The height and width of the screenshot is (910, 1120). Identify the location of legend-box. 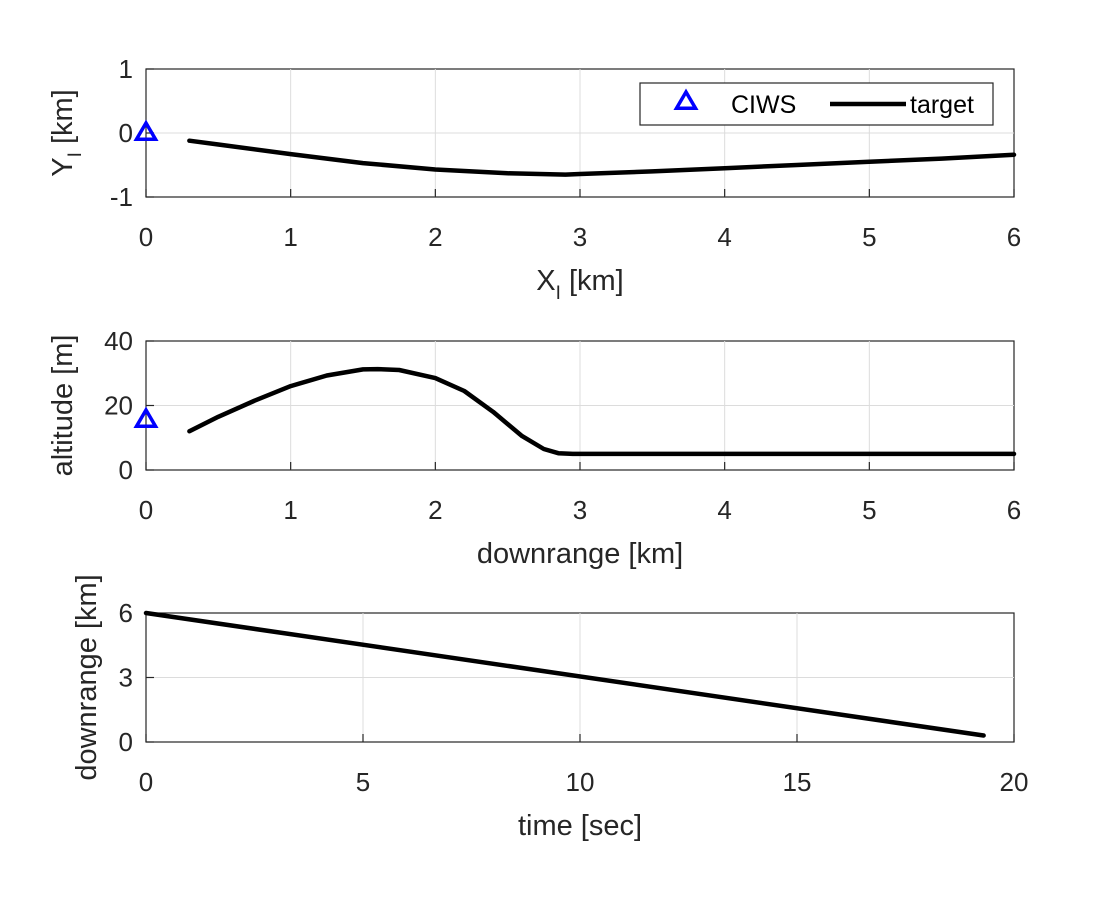
(816, 104).